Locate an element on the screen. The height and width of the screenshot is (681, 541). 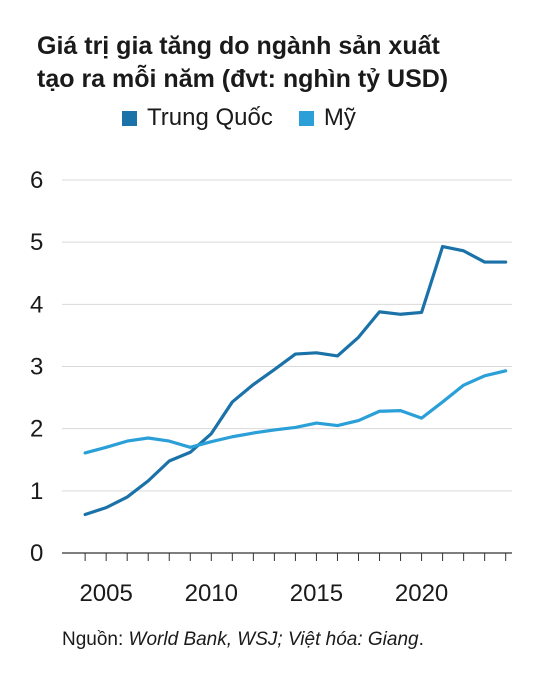
legend-item-china: Trung Quốc is located at coordinates (197, 118).